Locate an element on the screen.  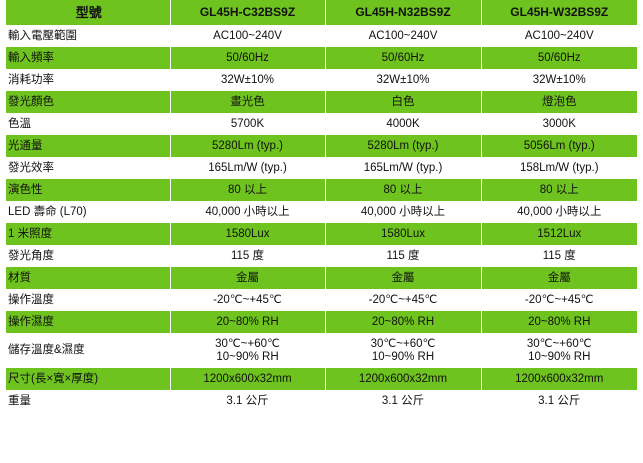
spec-label: 輸入頻率 is located at coordinates (88, 58).